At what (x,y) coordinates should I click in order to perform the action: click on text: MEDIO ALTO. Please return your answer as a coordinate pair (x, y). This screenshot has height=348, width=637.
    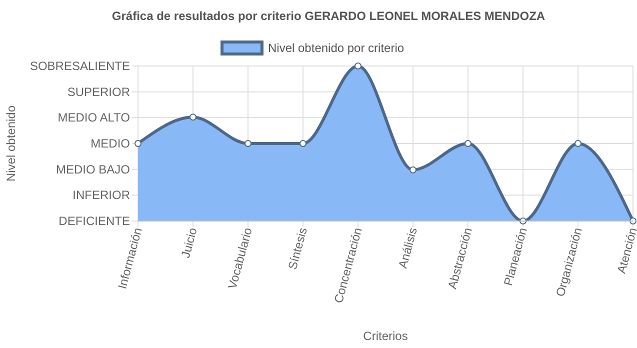
    Looking at the image, I should click on (94, 117).